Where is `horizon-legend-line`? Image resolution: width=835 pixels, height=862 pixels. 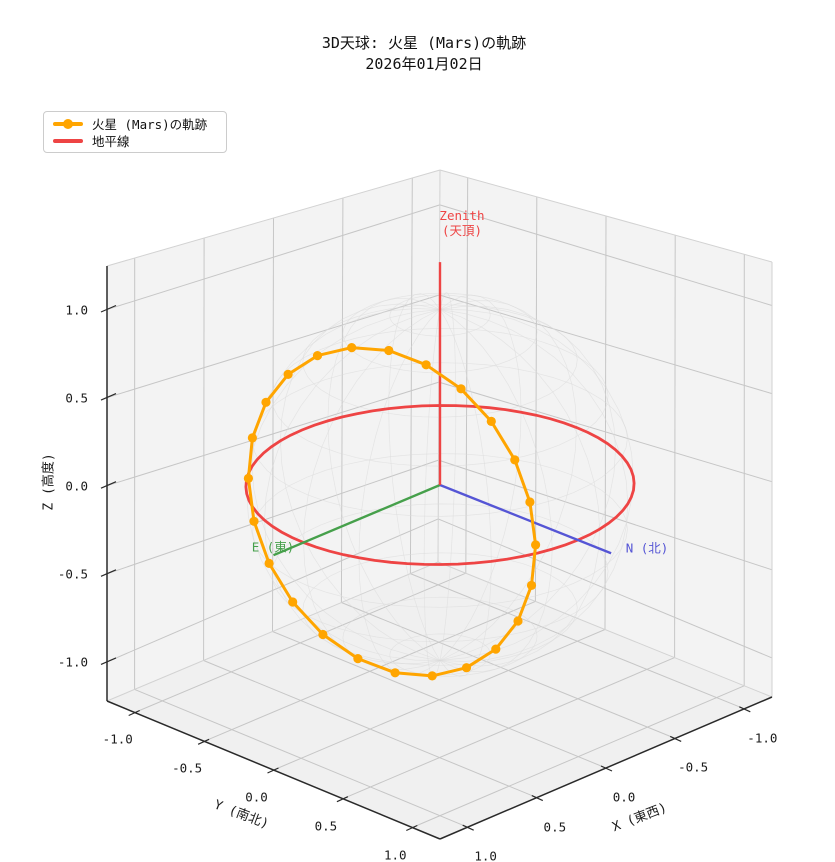 horizon-legend-line is located at coordinates (68, 140).